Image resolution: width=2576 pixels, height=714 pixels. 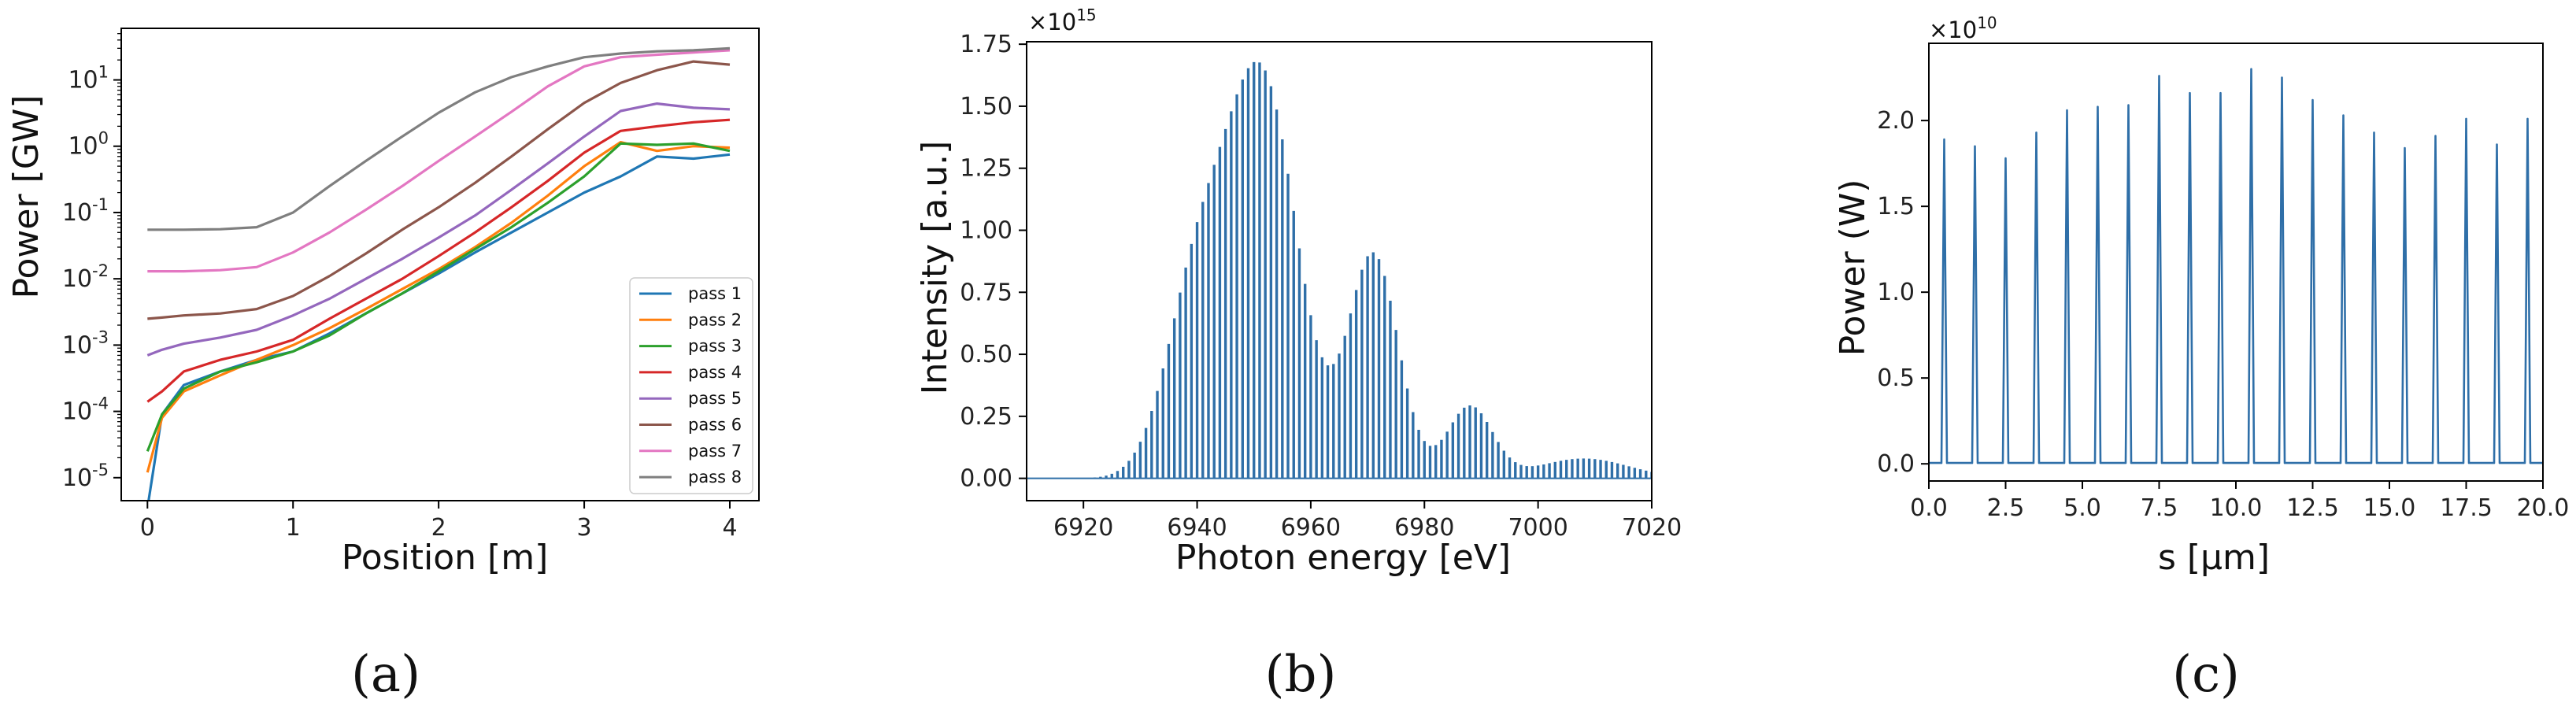 What do you see at coordinates (986, 106) in the screenshot?
I see `y-tick-label: 1.50` at bounding box center [986, 106].